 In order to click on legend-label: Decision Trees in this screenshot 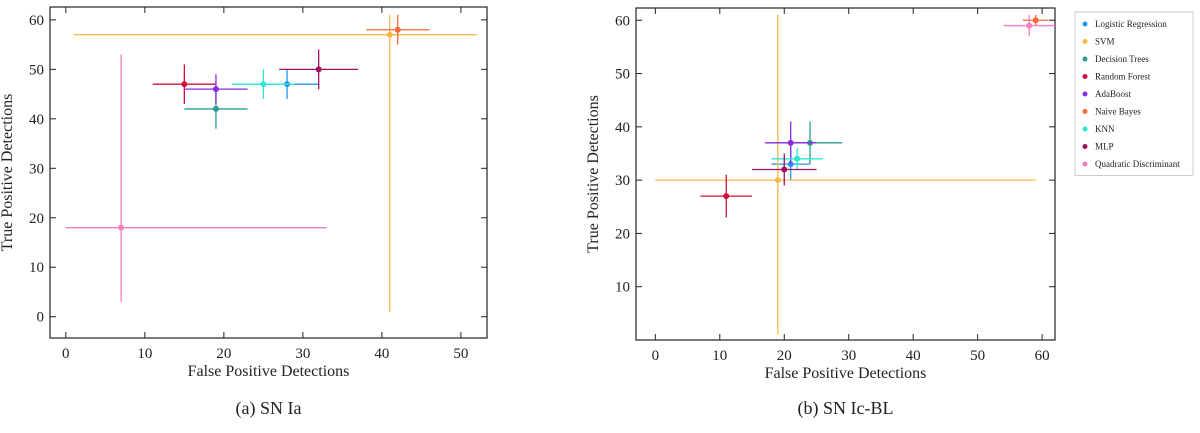, I will do `click(1122, 59)`.